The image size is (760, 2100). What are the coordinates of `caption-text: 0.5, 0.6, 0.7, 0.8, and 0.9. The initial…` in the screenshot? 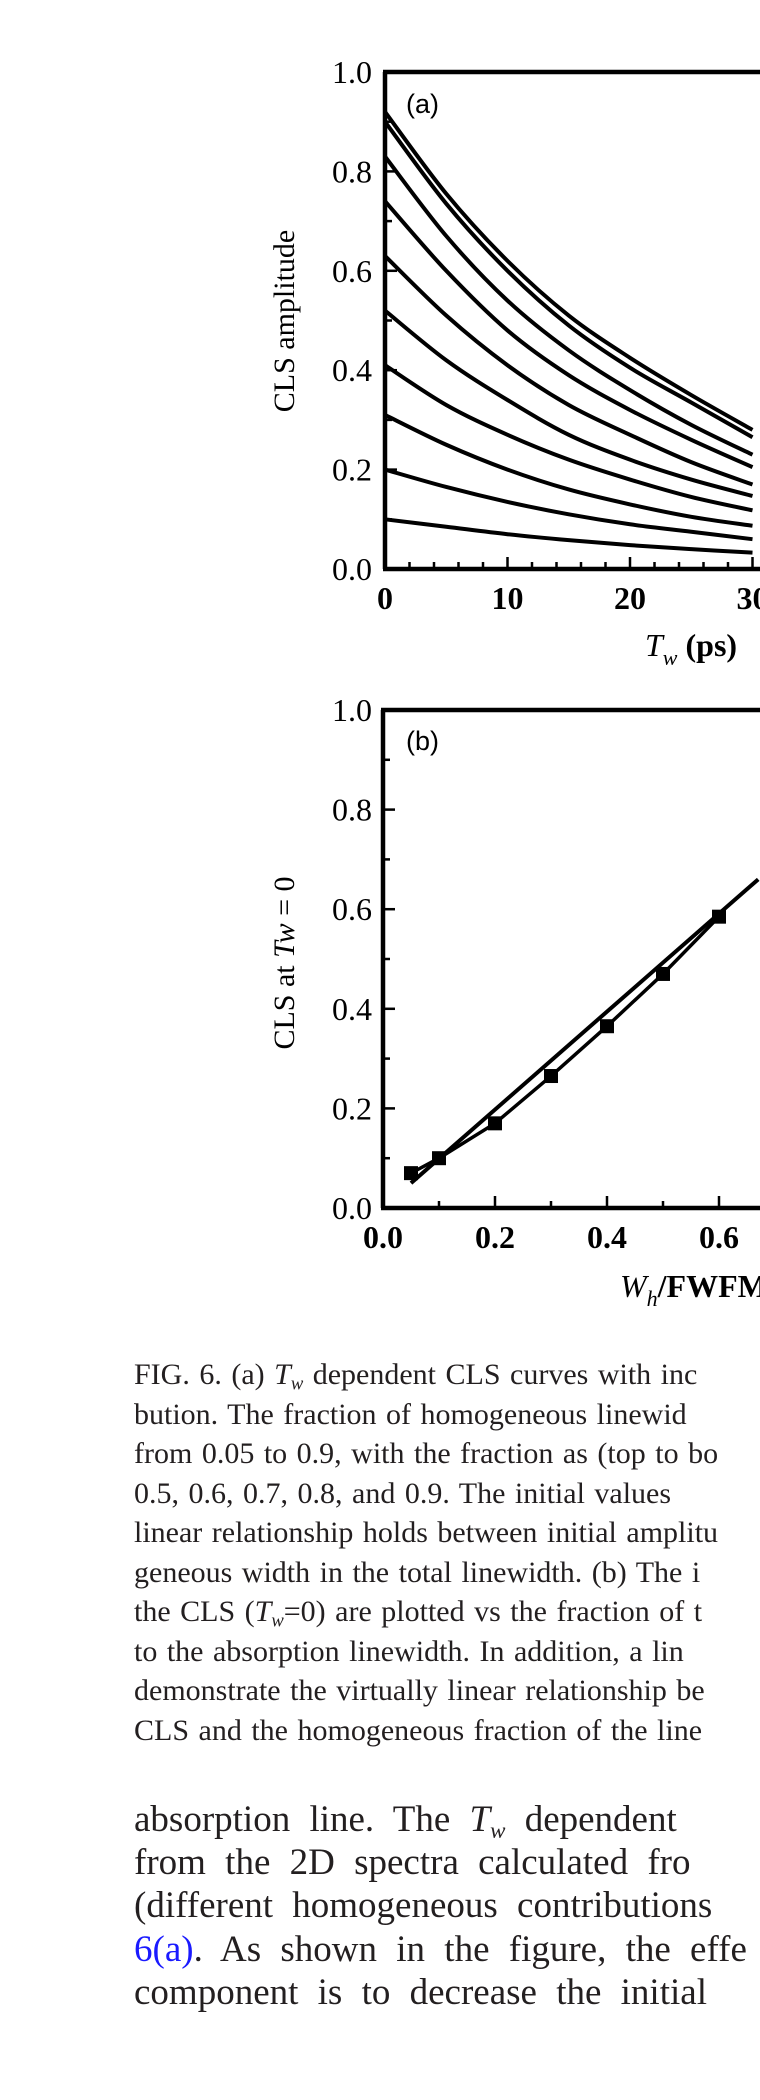 It's located at (403, 1493).